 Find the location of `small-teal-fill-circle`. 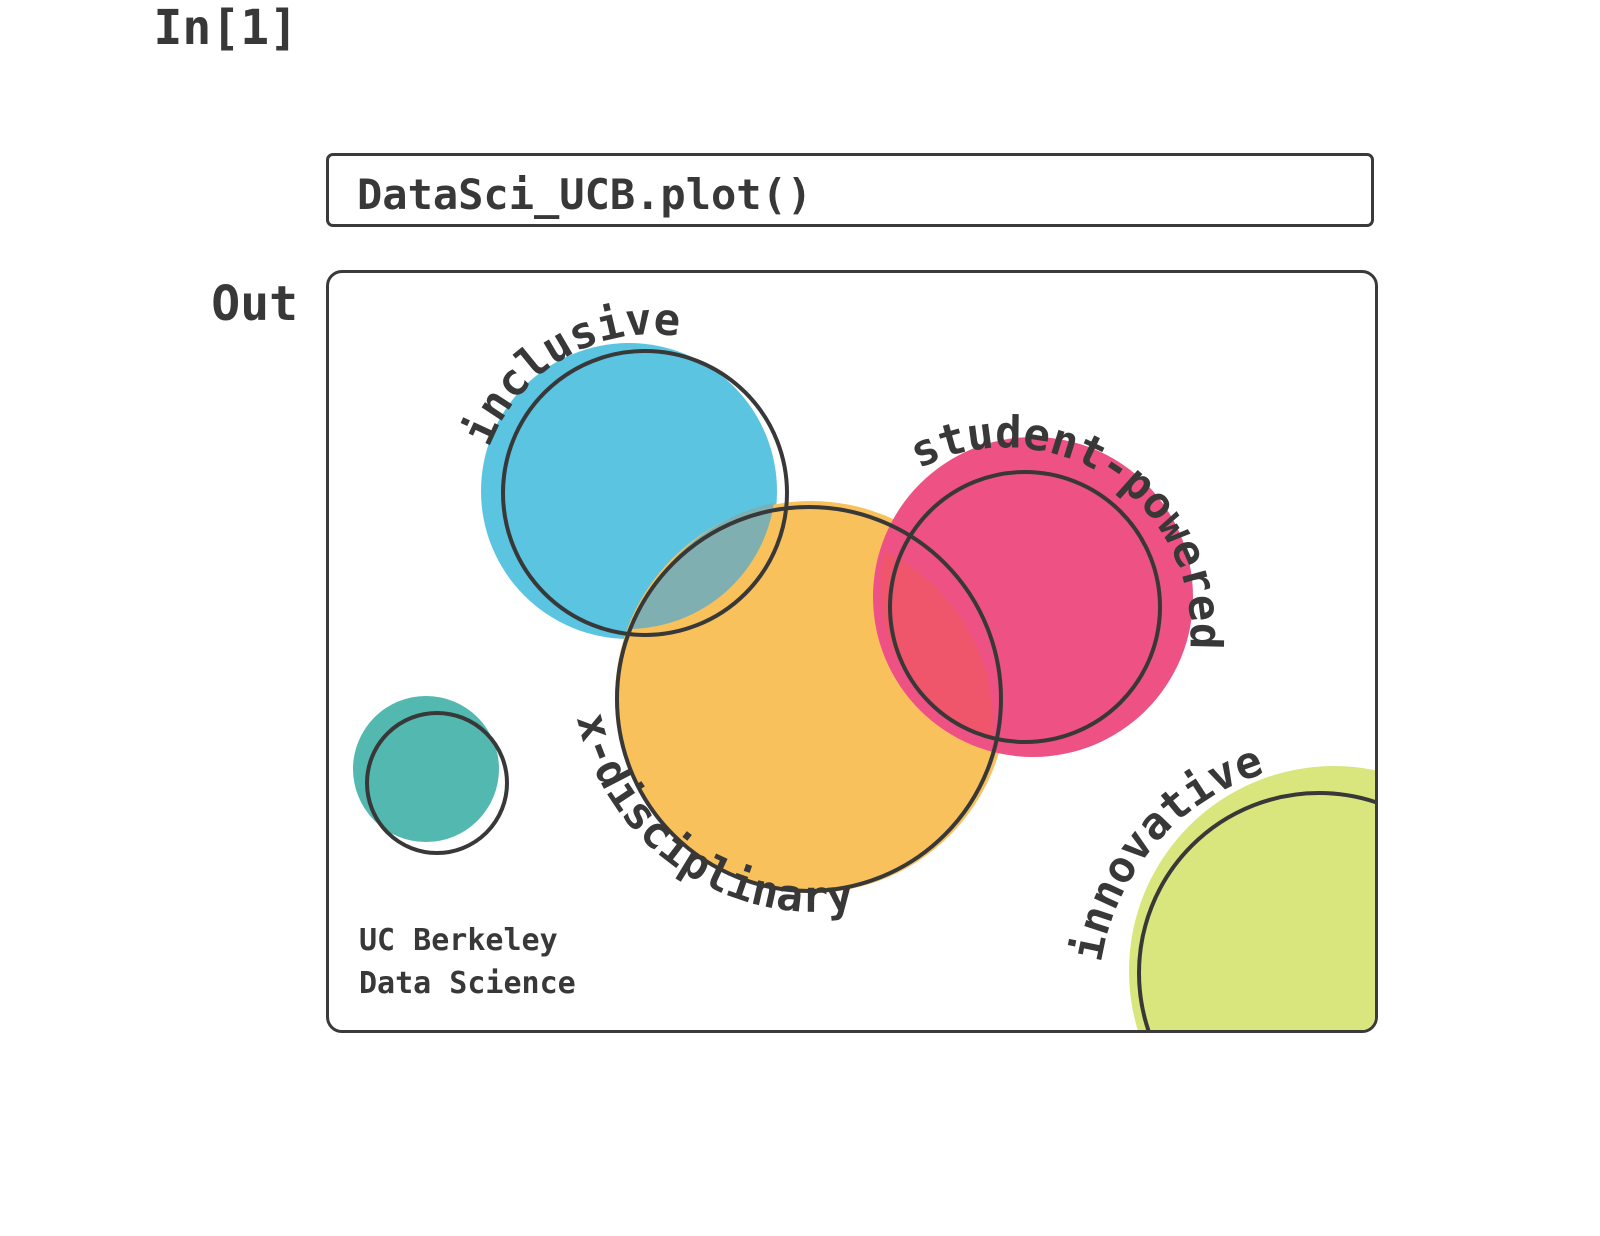

small-teal-fill-circle is located at coordinates (426, 769).